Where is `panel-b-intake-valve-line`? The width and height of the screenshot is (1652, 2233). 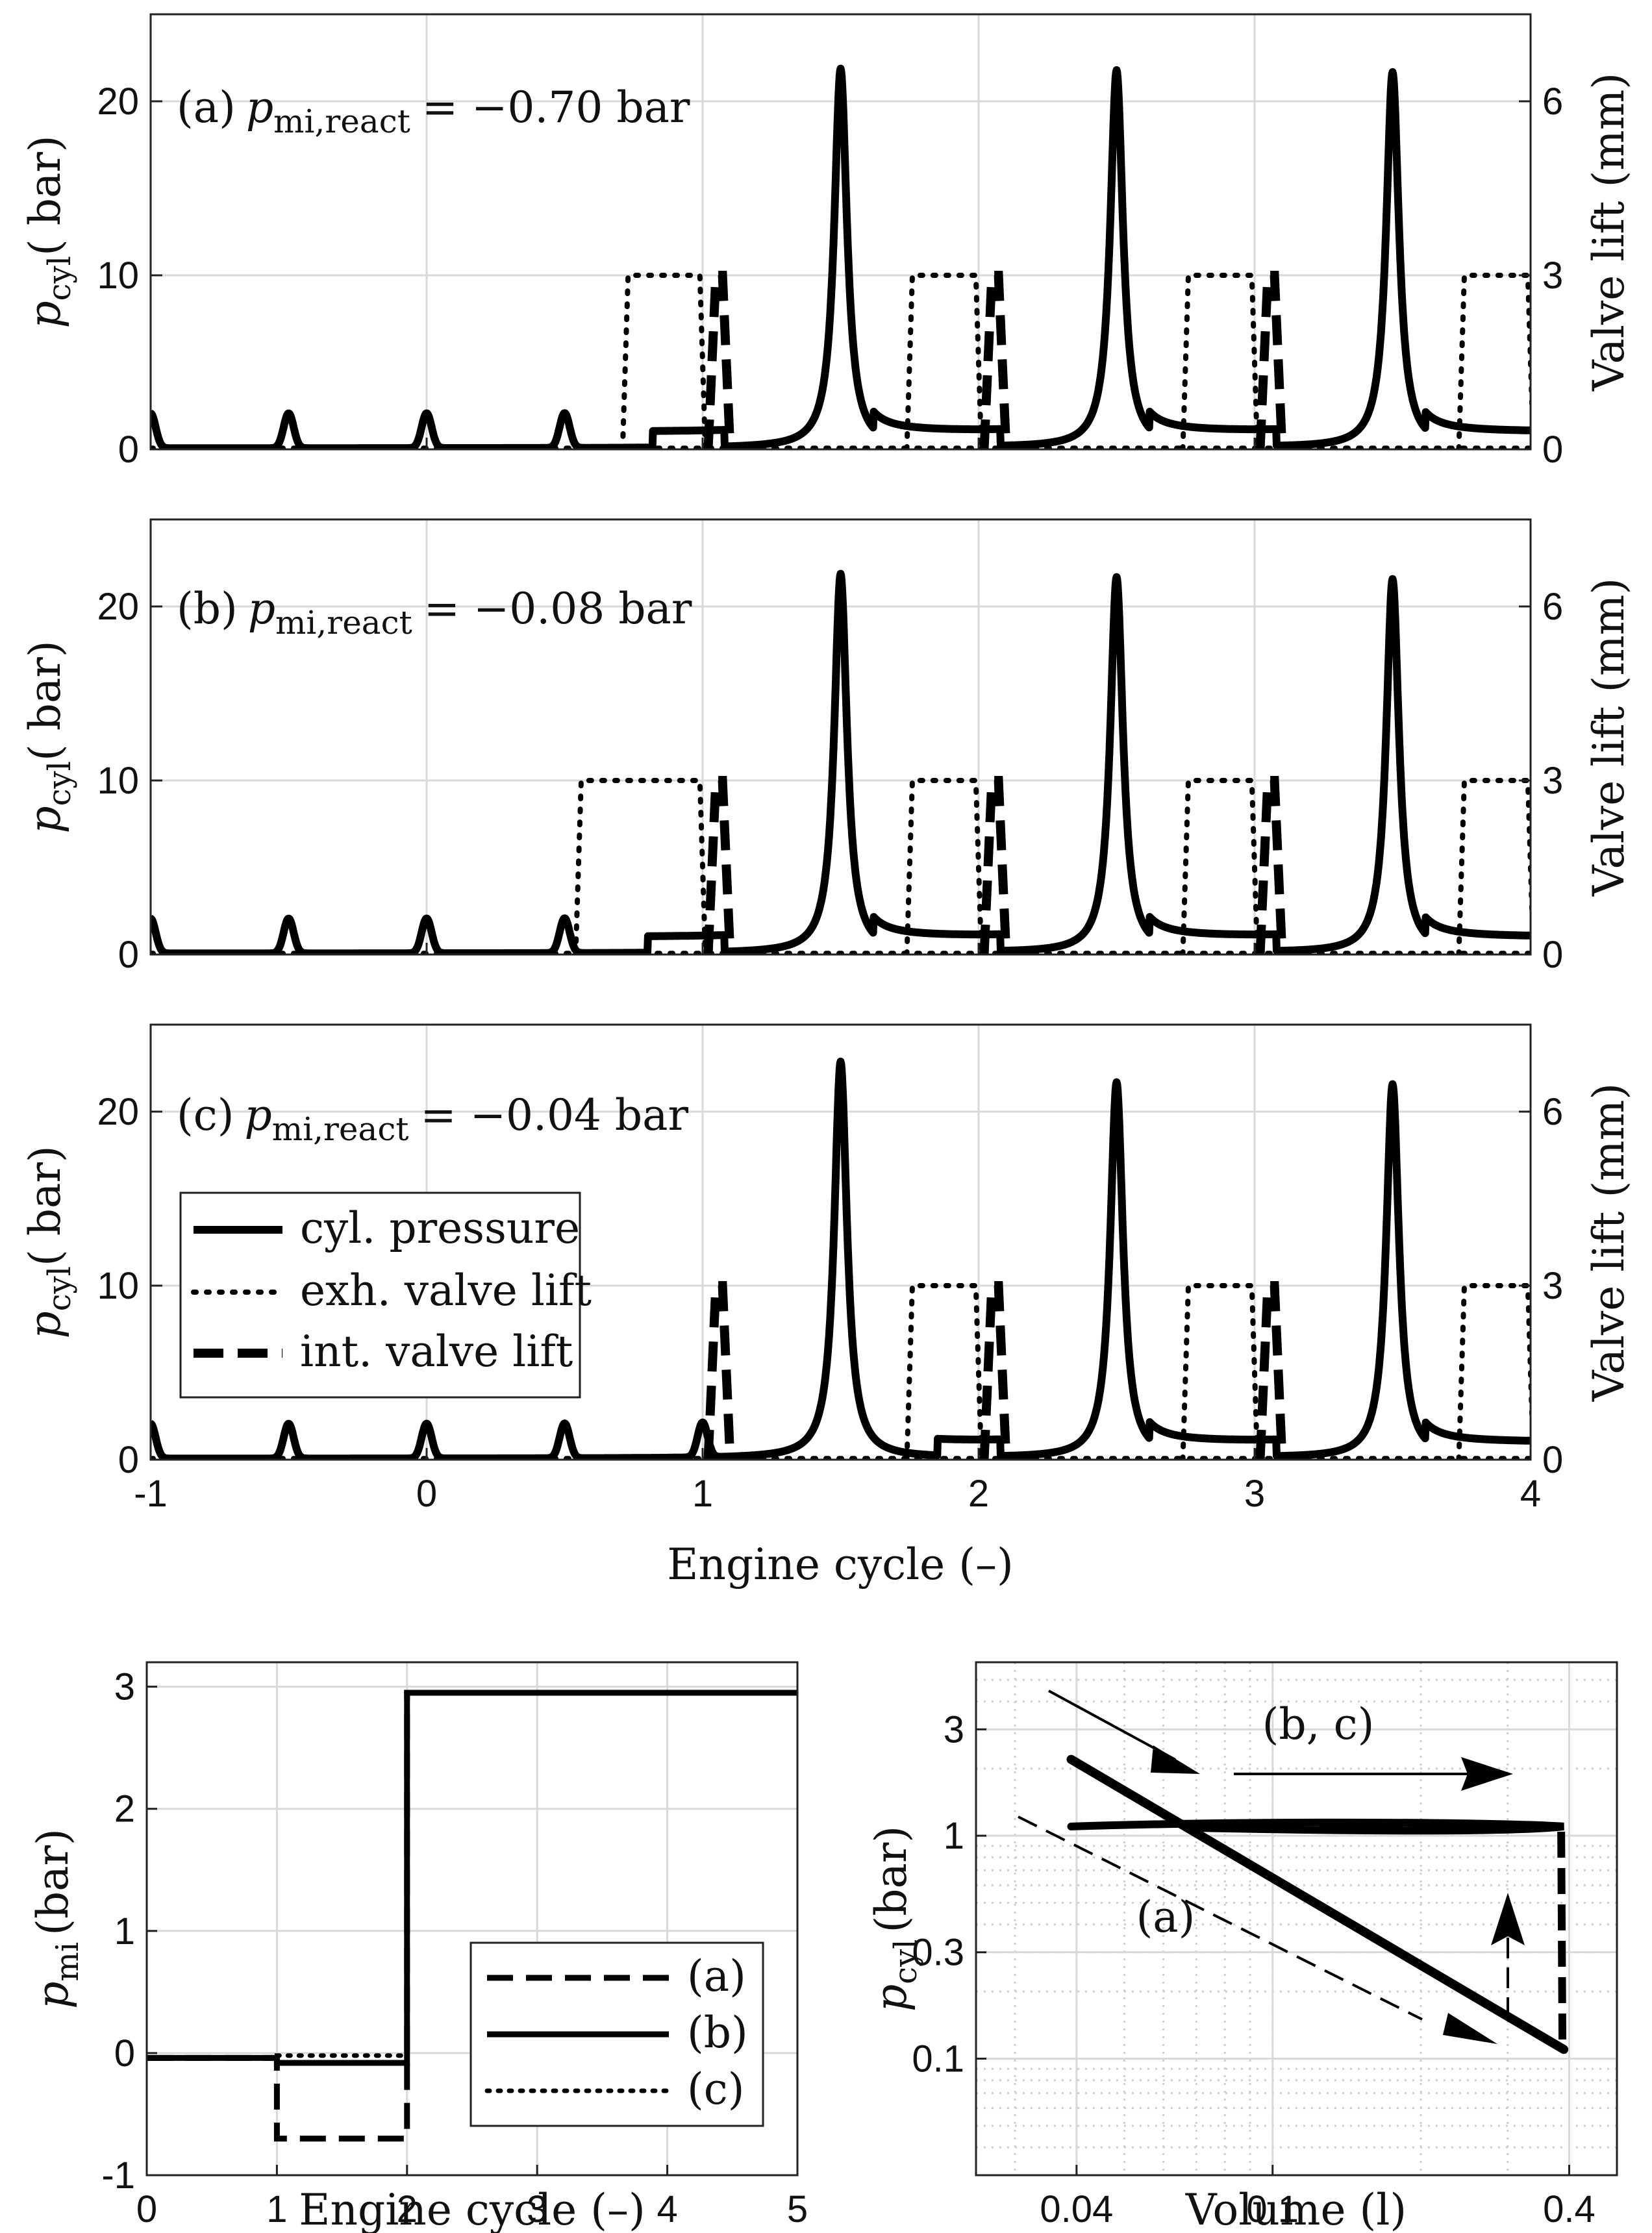 panel-b-intake-valve-line is located at coordinates (995, 865).